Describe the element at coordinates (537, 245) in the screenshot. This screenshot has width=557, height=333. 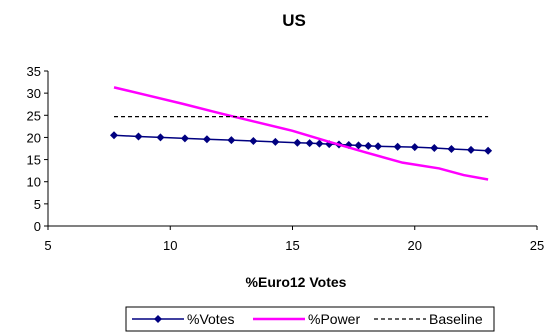
I see `x-tick-label: 25` at that location.